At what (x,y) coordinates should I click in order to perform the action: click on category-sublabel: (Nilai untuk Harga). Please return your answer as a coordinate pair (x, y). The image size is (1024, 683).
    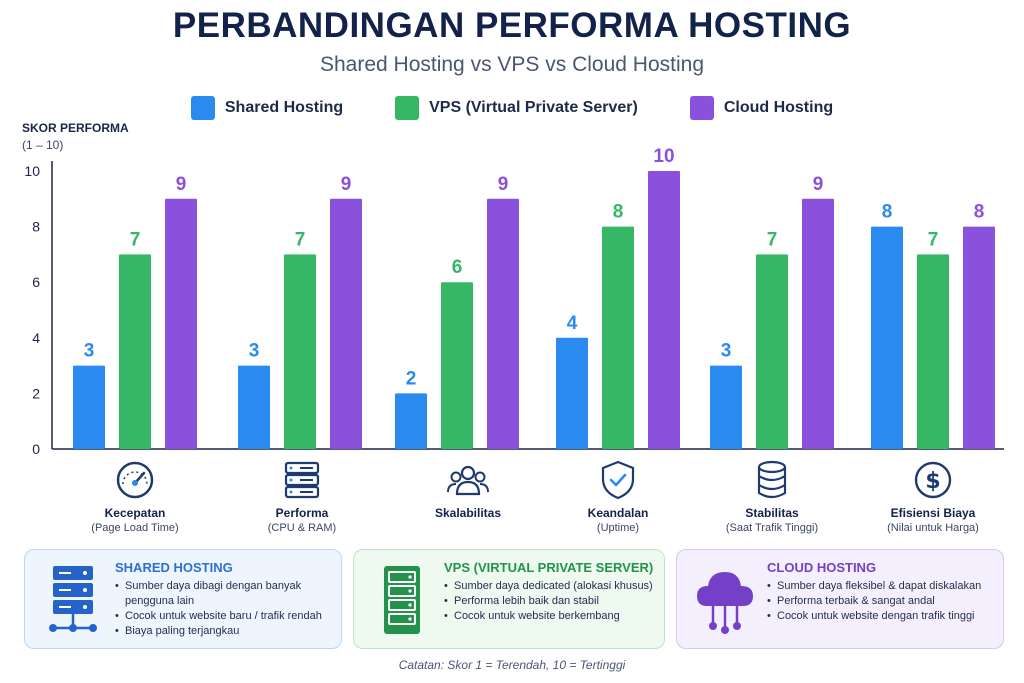
    Looking at the image, I should click on (933, 528).